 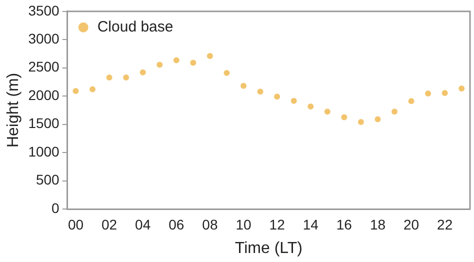 I want to click on y-tick-label: 1500, so click(x=44, y=123).